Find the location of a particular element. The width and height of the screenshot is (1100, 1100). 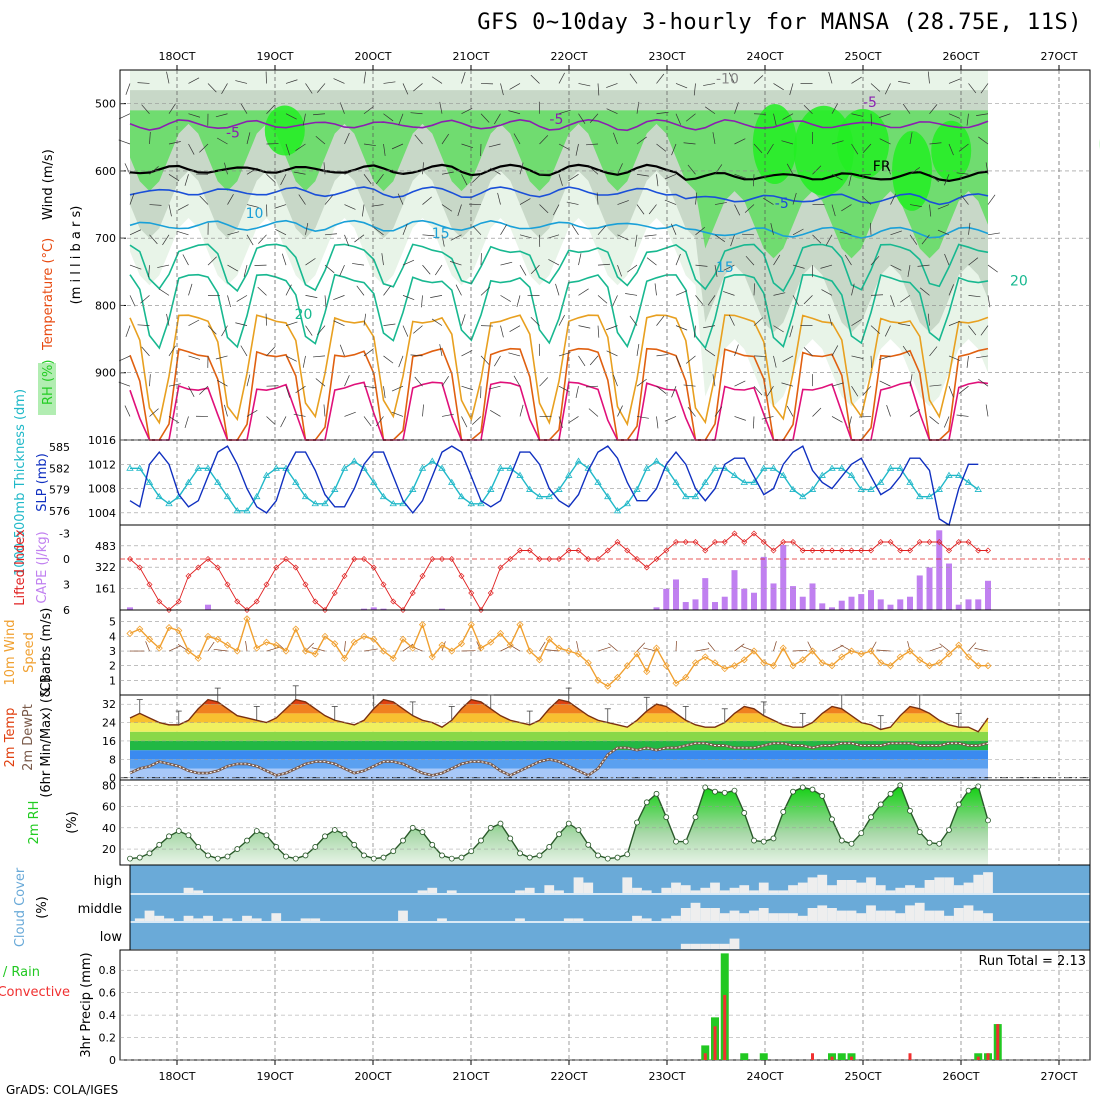

y-tick-label: 16 is located at coordinates (109, 741).